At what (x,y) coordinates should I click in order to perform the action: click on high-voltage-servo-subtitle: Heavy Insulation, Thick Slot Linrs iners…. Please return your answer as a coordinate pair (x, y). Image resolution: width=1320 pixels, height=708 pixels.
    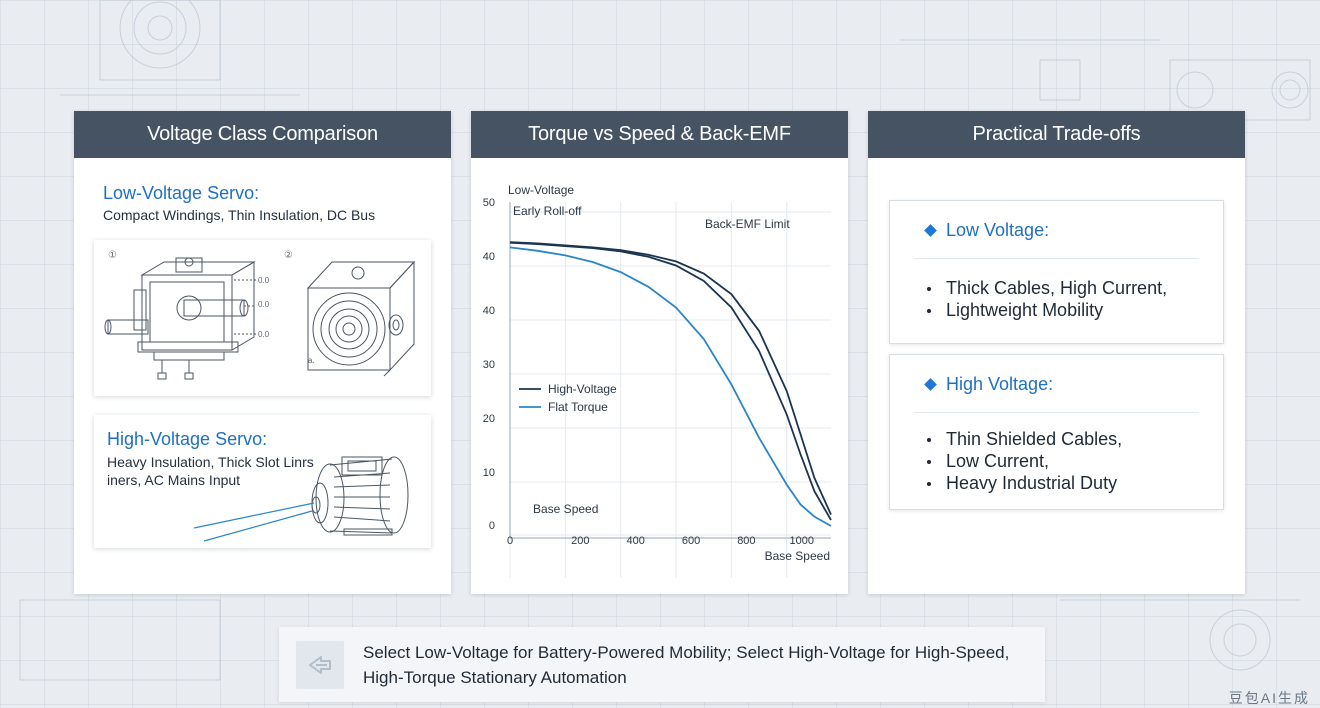
    Looking at the image, I should click on (210, 471).